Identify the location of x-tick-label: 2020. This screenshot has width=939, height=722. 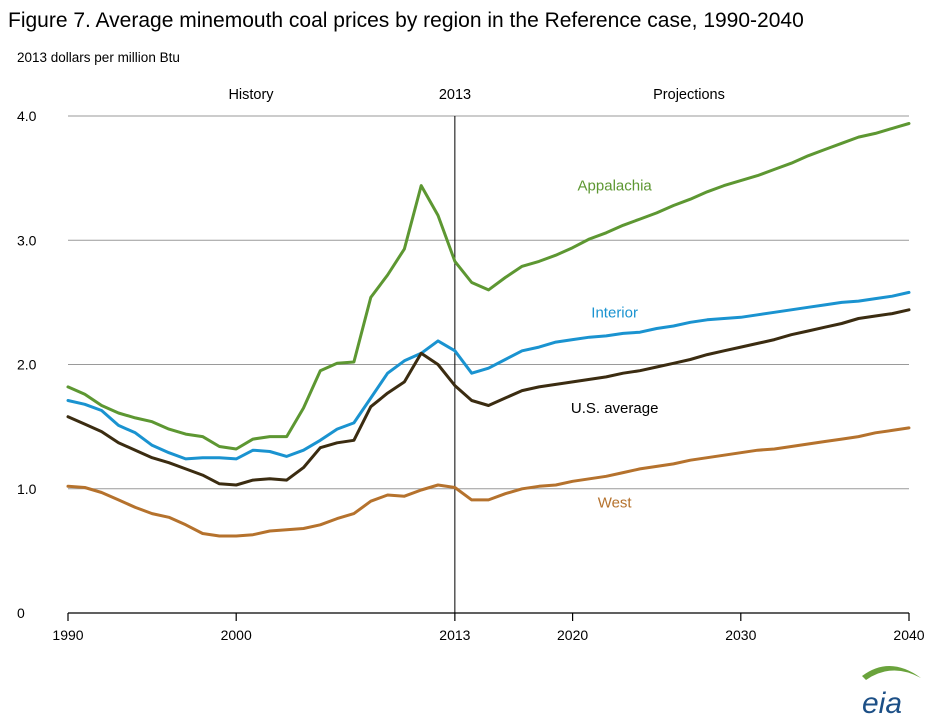
(572, 635).